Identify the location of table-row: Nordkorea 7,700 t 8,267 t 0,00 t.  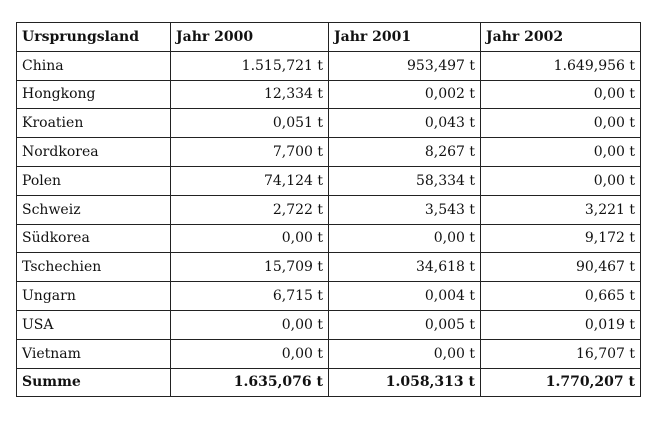
(328, 152).